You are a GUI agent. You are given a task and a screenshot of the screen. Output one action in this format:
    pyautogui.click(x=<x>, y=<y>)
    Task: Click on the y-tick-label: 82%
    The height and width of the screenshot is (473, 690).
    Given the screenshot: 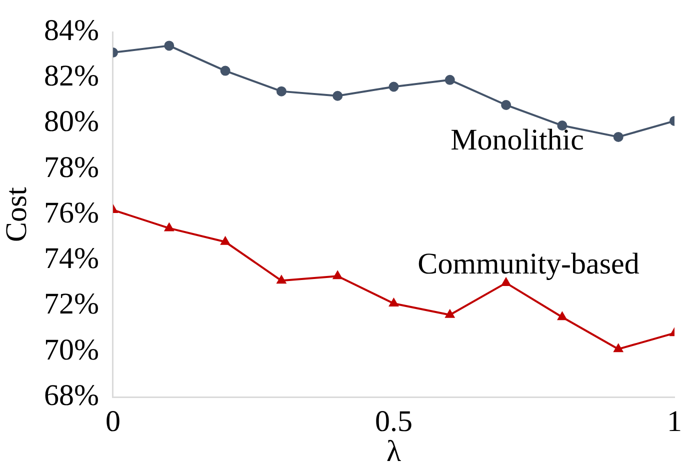 What is the action you would take?
    pyautogui.click(x=71, y=76)
    